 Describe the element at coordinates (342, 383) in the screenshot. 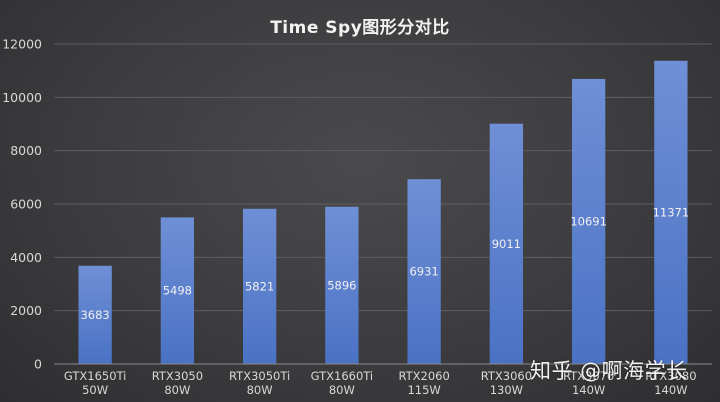

I see `x-tick-label: GTX1660Ti 80W` at that location.